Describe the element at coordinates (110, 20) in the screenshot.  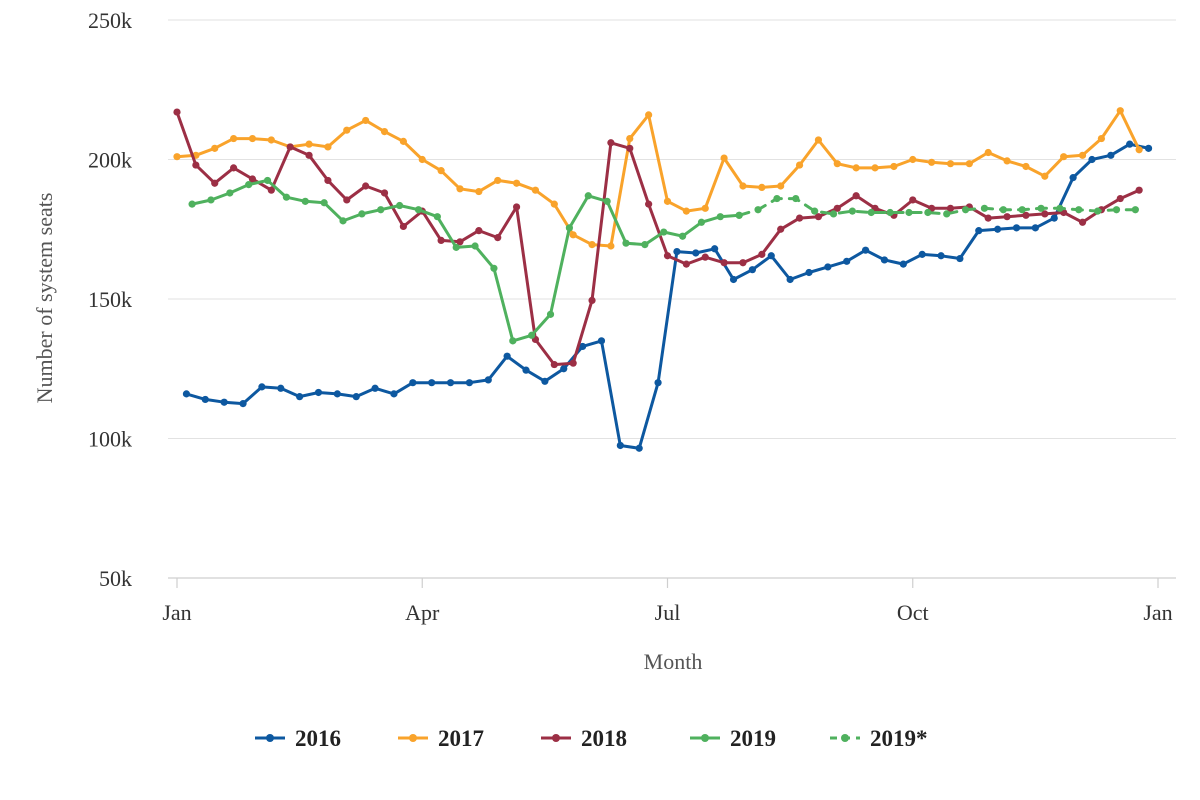
I see `y-tick-label: 250k` at that location.